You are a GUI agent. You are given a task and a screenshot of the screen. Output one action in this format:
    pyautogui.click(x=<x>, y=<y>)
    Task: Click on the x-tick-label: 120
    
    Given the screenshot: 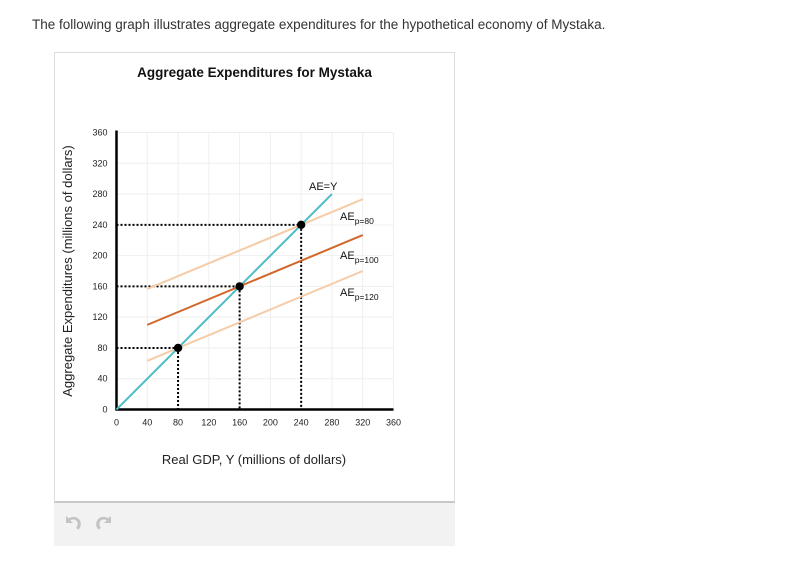 What is the action you would take?
    pyautogui.click(x=208, y=423)
    